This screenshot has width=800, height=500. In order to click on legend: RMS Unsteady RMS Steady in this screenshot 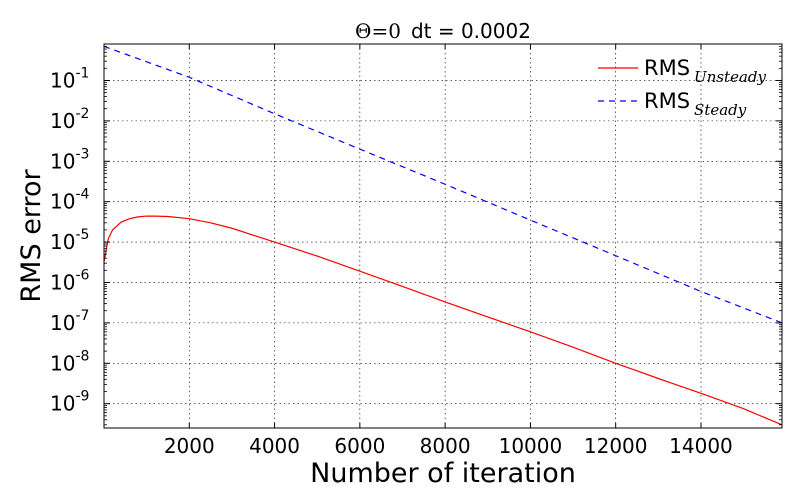, I will do `click(682, 87)`.